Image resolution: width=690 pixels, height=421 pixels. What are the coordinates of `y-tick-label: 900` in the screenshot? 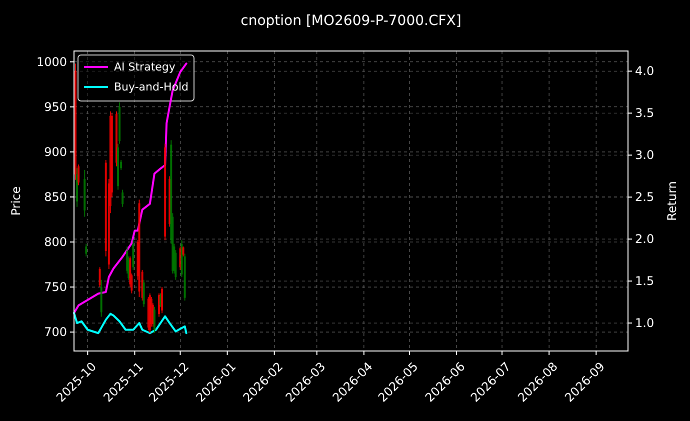 It's located at (55, 151).